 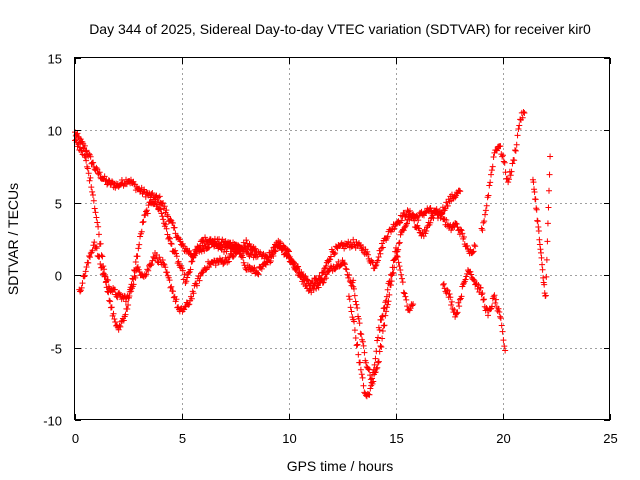 I want to click on x-axis-label: GPS time / hours, so click(x=340, y=466).